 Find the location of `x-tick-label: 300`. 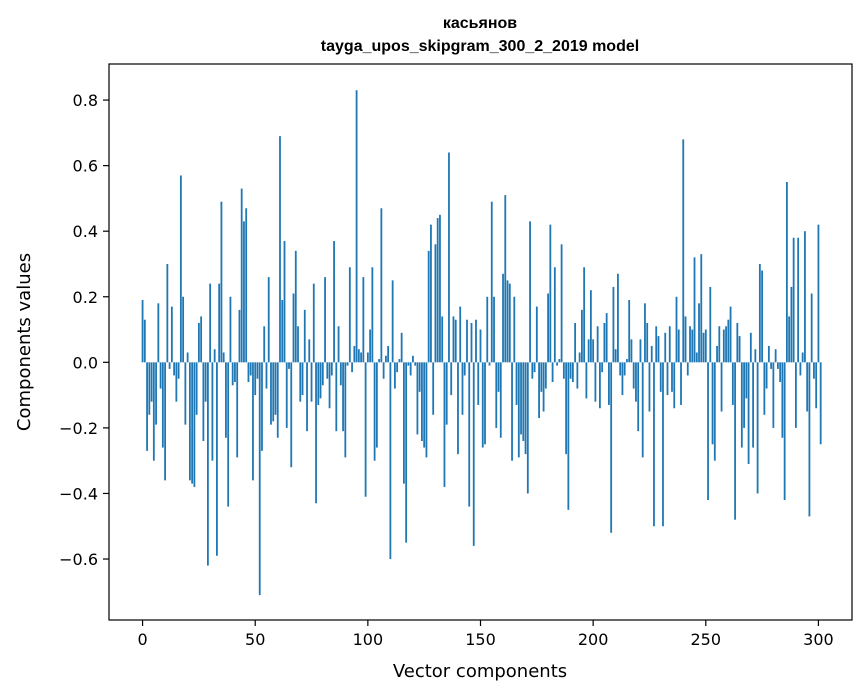

x-tick-label: 300 is located at coordinates (818, 639).